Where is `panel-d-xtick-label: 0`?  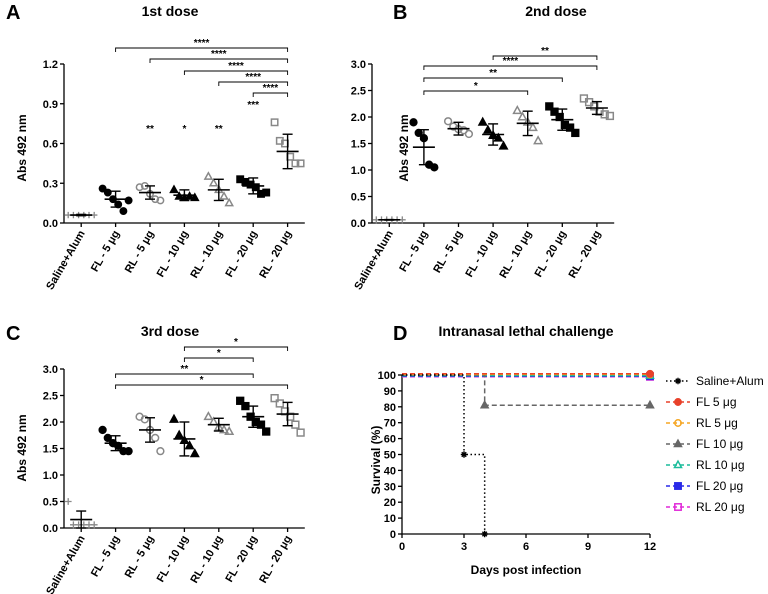 panel-d-xtick-label: 0 is located at coordinates (402, 547).